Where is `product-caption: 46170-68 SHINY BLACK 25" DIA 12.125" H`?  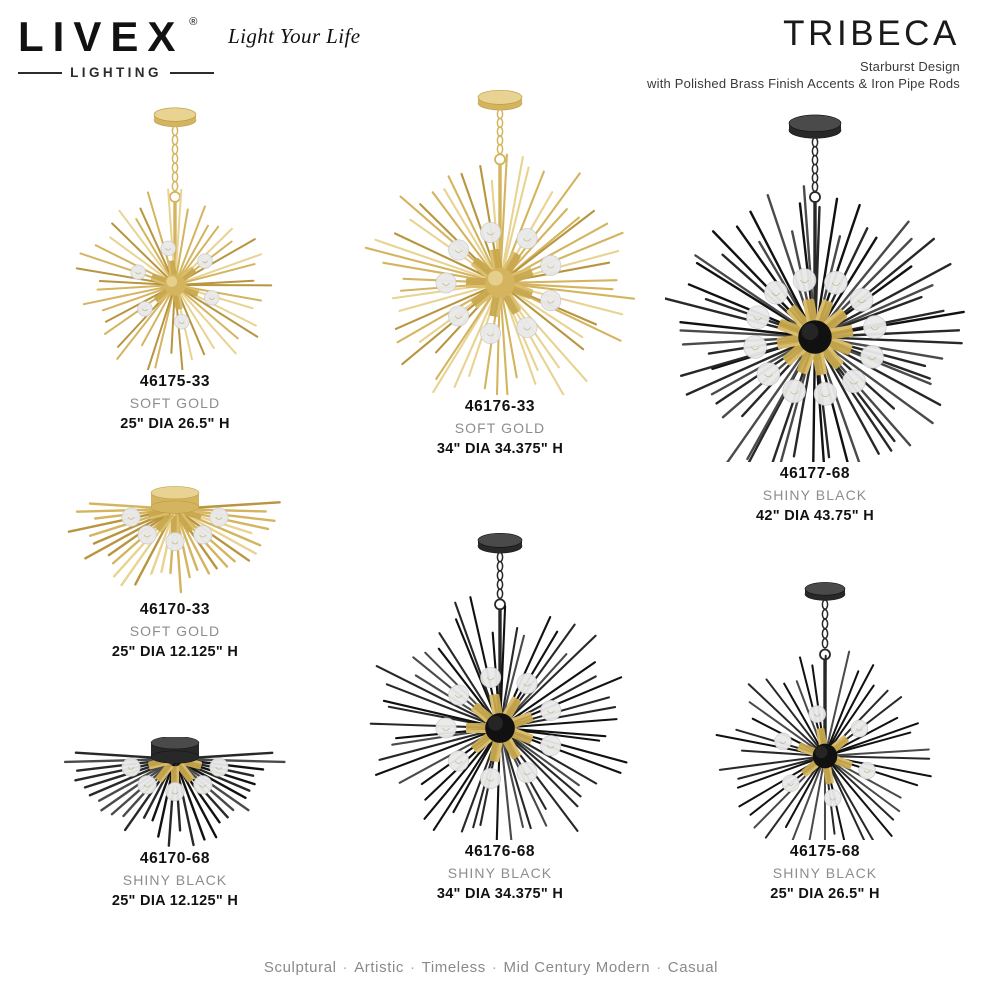 product-caption: 46170-68 SHINY BLACK 25" DIA 12.125" H is located at coordinates (175, 880).